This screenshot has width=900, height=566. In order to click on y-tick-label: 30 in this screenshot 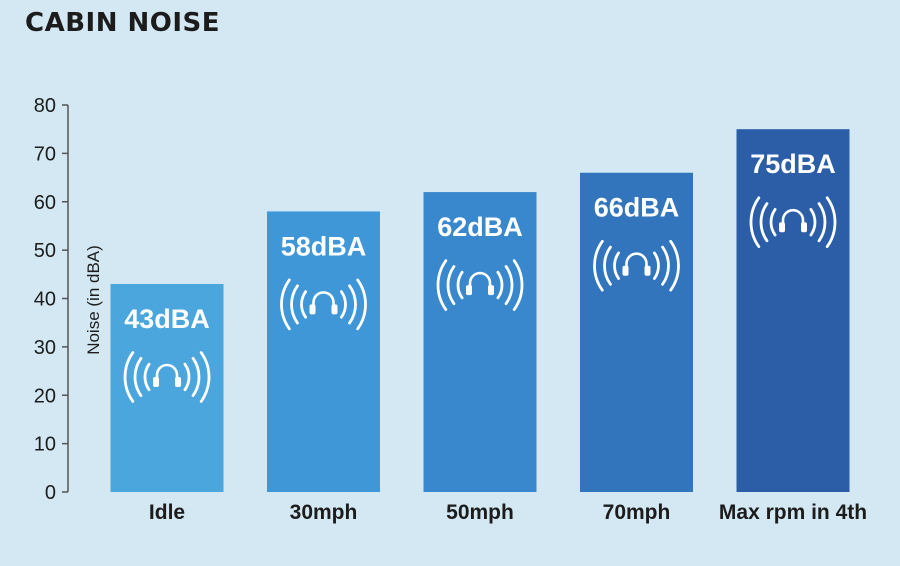, I will do `click(45, 348)`.